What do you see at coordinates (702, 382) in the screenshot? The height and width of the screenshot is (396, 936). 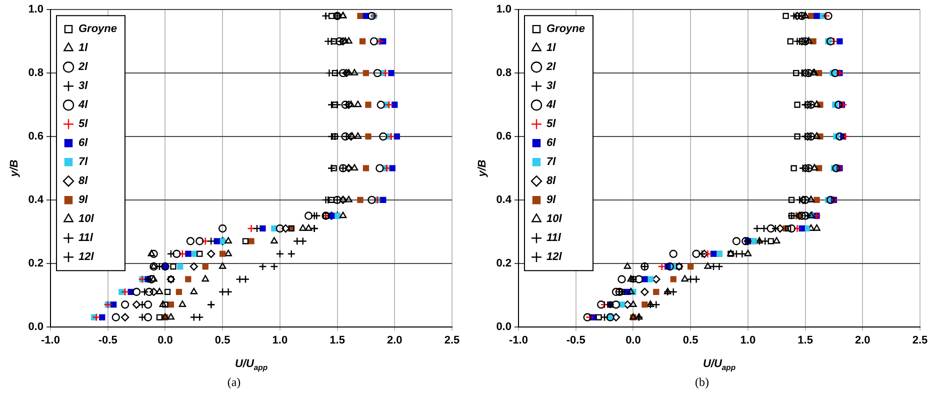 I see `text: (b)` at bounding box center [702, 382].